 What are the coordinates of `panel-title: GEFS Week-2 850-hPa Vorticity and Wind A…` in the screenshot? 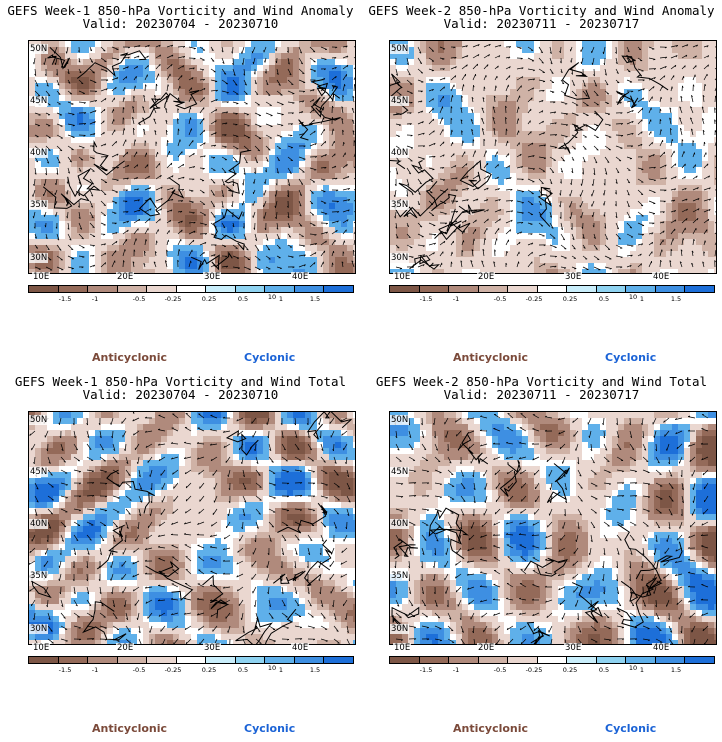 It's located at (541, 10).